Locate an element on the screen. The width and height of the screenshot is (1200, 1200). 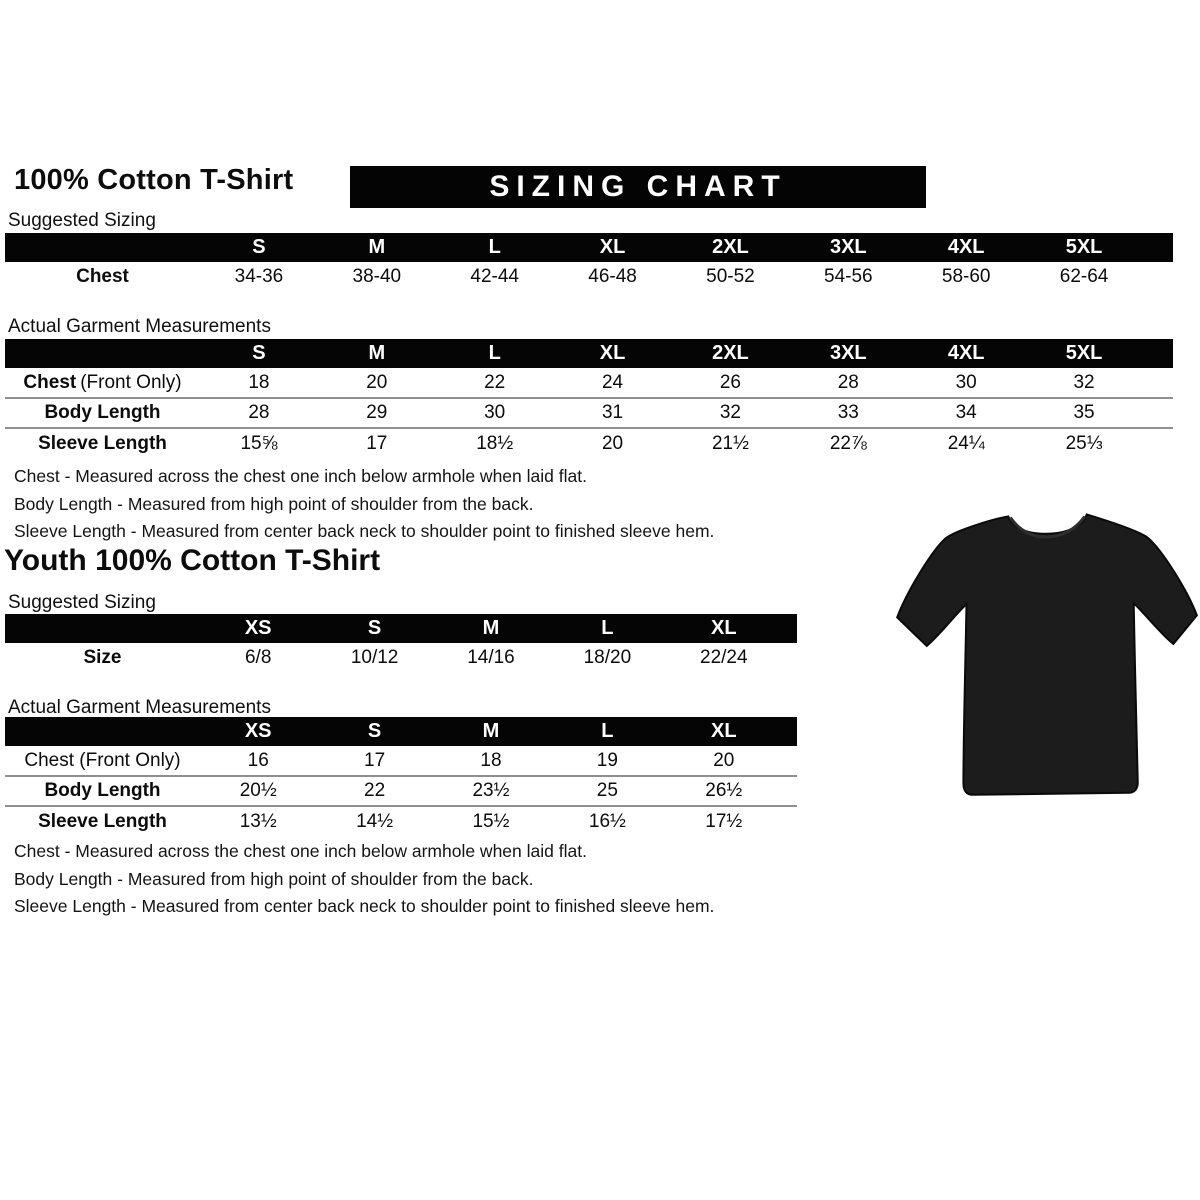
cell: 62-64 is located at coordinates (1084, 276).